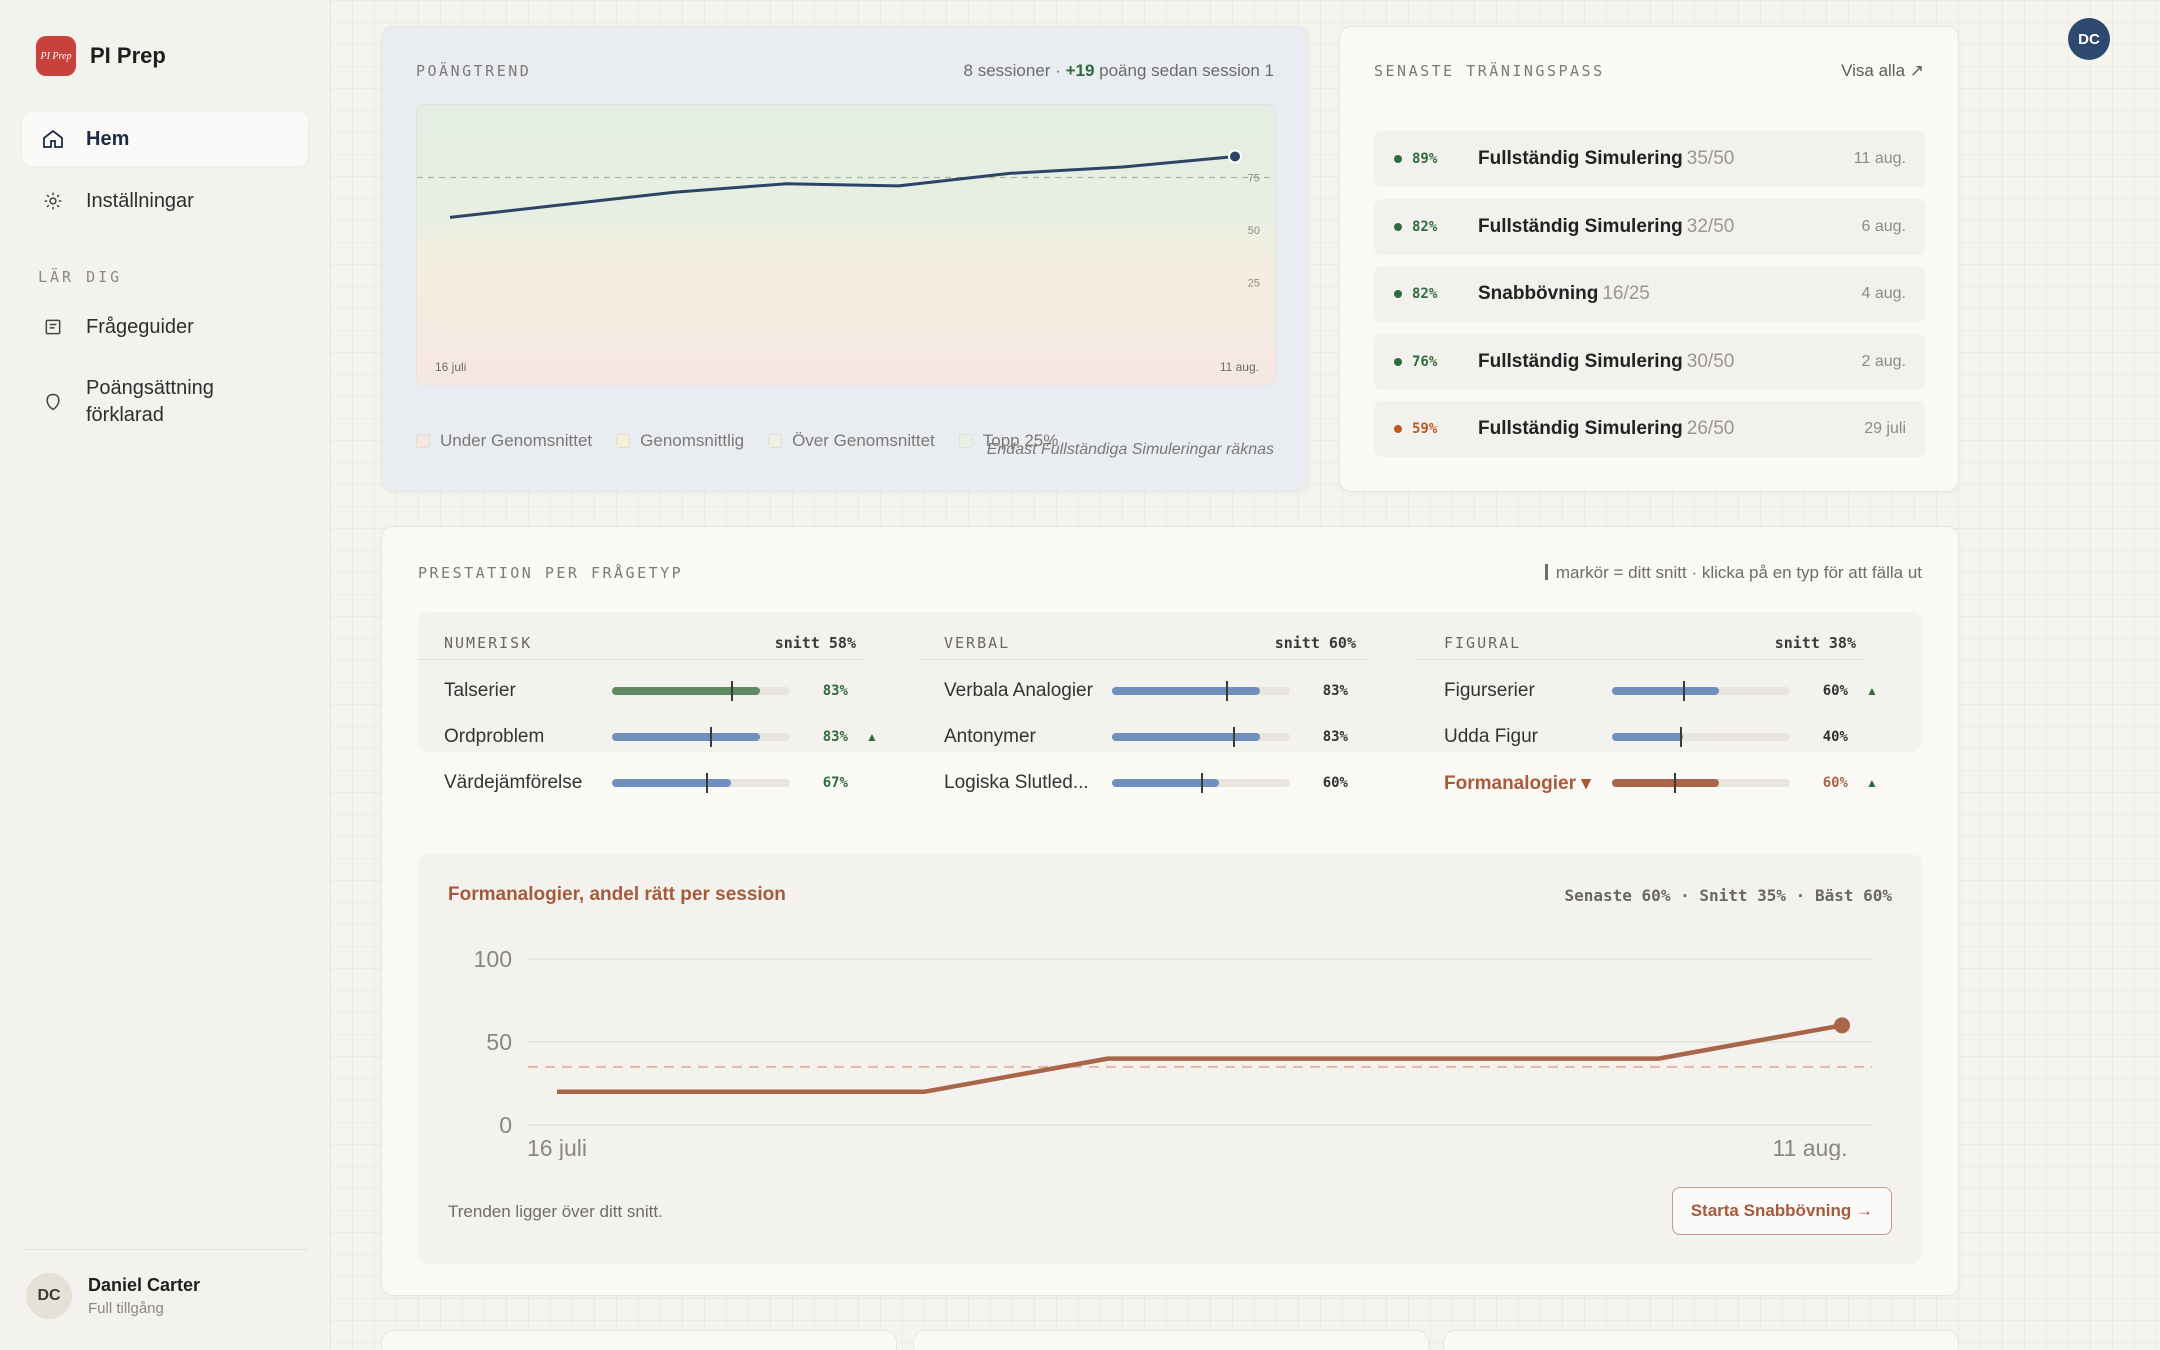 The height and width of the screenshot is (1350, 2160). What do you see at coordinates (53, 201) in the screenshot?
I see `gear-icon` at bounding box center [53, 201].